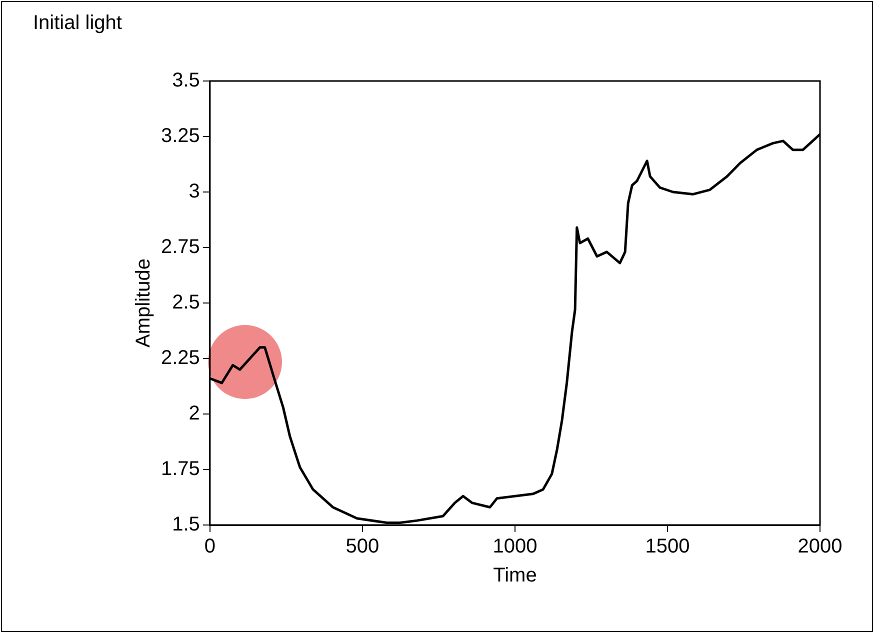 This screenshot has height=633, width=874. What do you see at coordinates (180, 469) in the screenshot?
I see `y-tick-label: 1.75` at bounding box center [180, 469].